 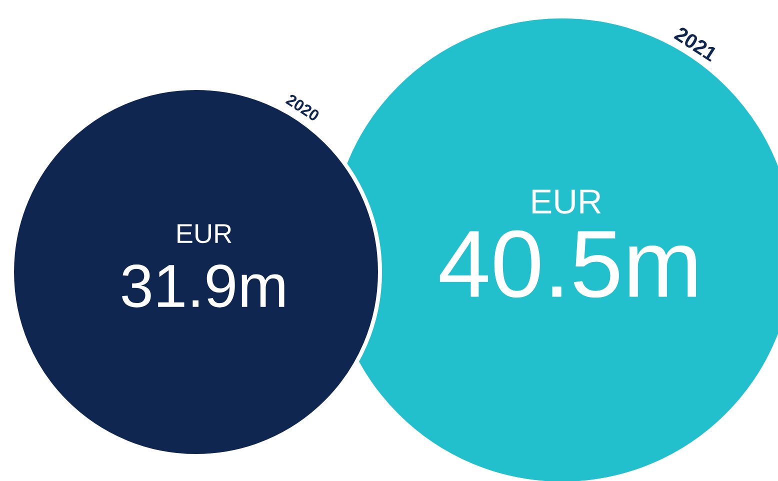 What do you see at coordinates (568, 264) in the screenshot?
I see `data-label: 40.5m` at bounding box center [568, 264].